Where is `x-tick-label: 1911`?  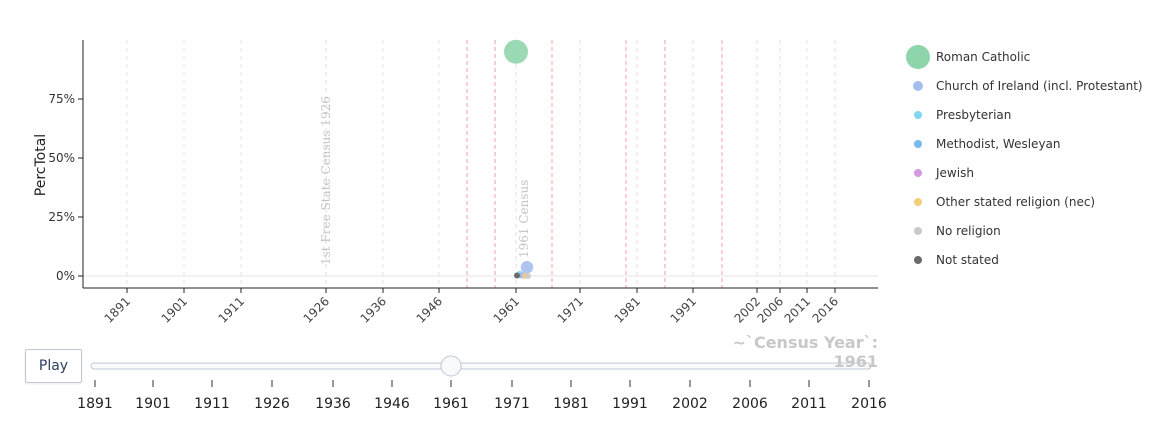 x-tick-label: 1911 is located at coordinates (231, 309).